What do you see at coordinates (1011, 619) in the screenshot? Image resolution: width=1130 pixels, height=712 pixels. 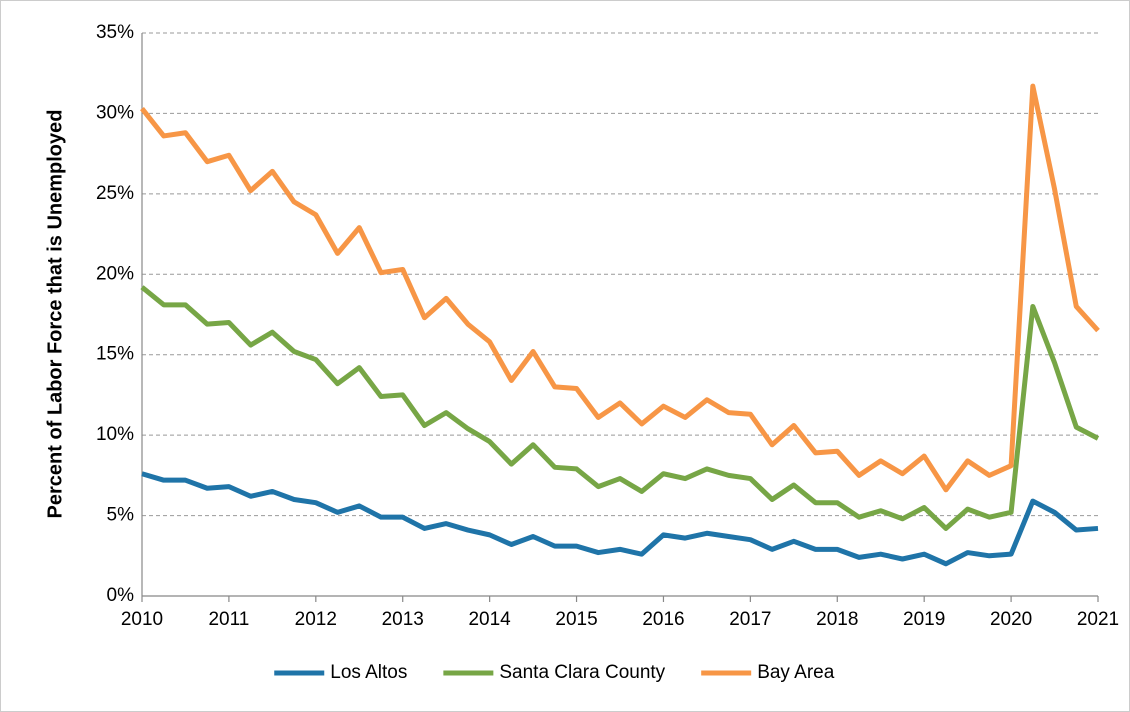 I see `x-tick-label: 2020` at bounding box center [1011, 619].